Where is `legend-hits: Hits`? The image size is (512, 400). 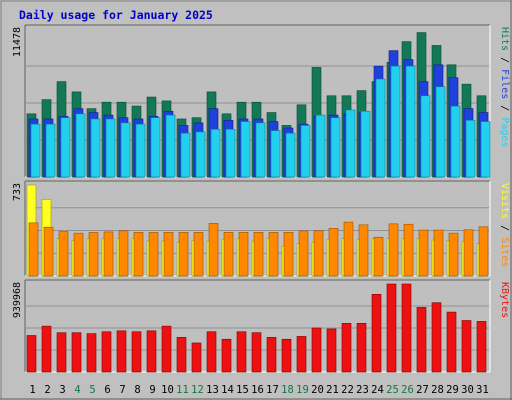 legend-hits: Hits is located at coordinates (504, 39).